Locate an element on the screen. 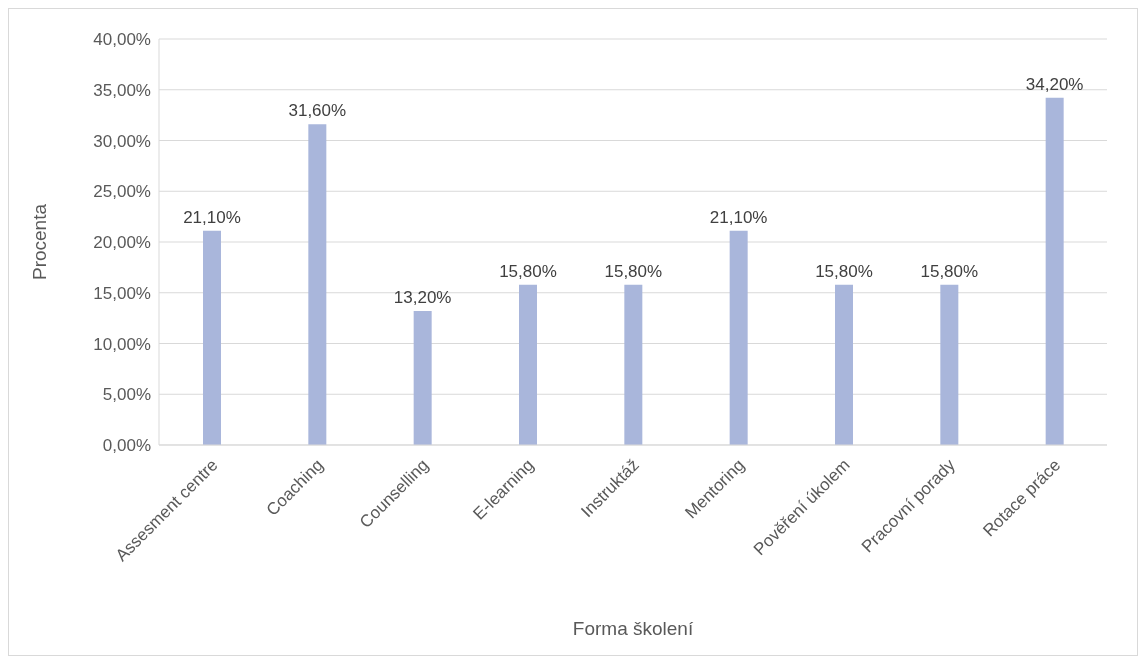  y-tick-label: 5,00% is located at coordinates (126, 395).